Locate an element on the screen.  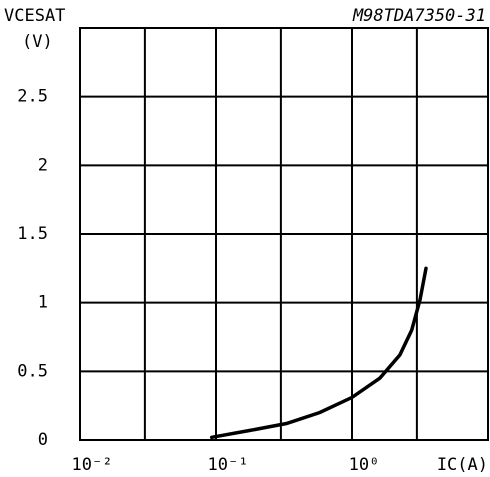
x-tick-label: 10⁰ is located at coordinates (364, 465).